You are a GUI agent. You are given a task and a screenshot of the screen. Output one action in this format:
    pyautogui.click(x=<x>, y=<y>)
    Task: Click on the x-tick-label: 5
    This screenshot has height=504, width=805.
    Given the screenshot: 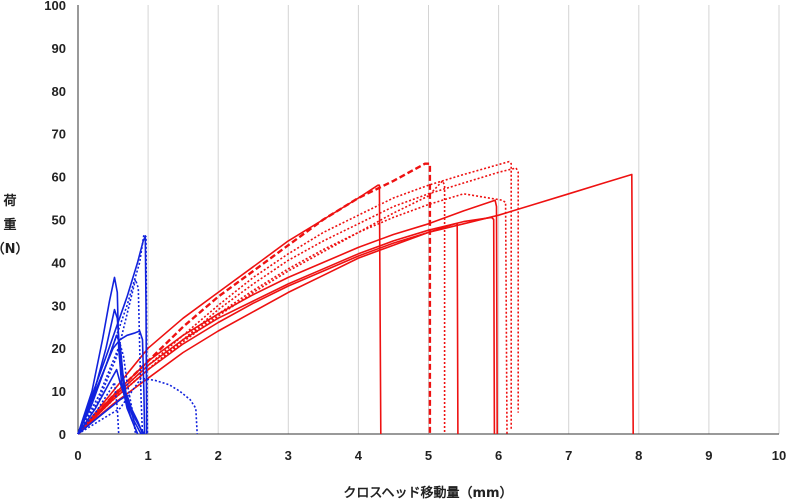 What is the action you would take?
    pyautogui.click(x=428, y=455)
    